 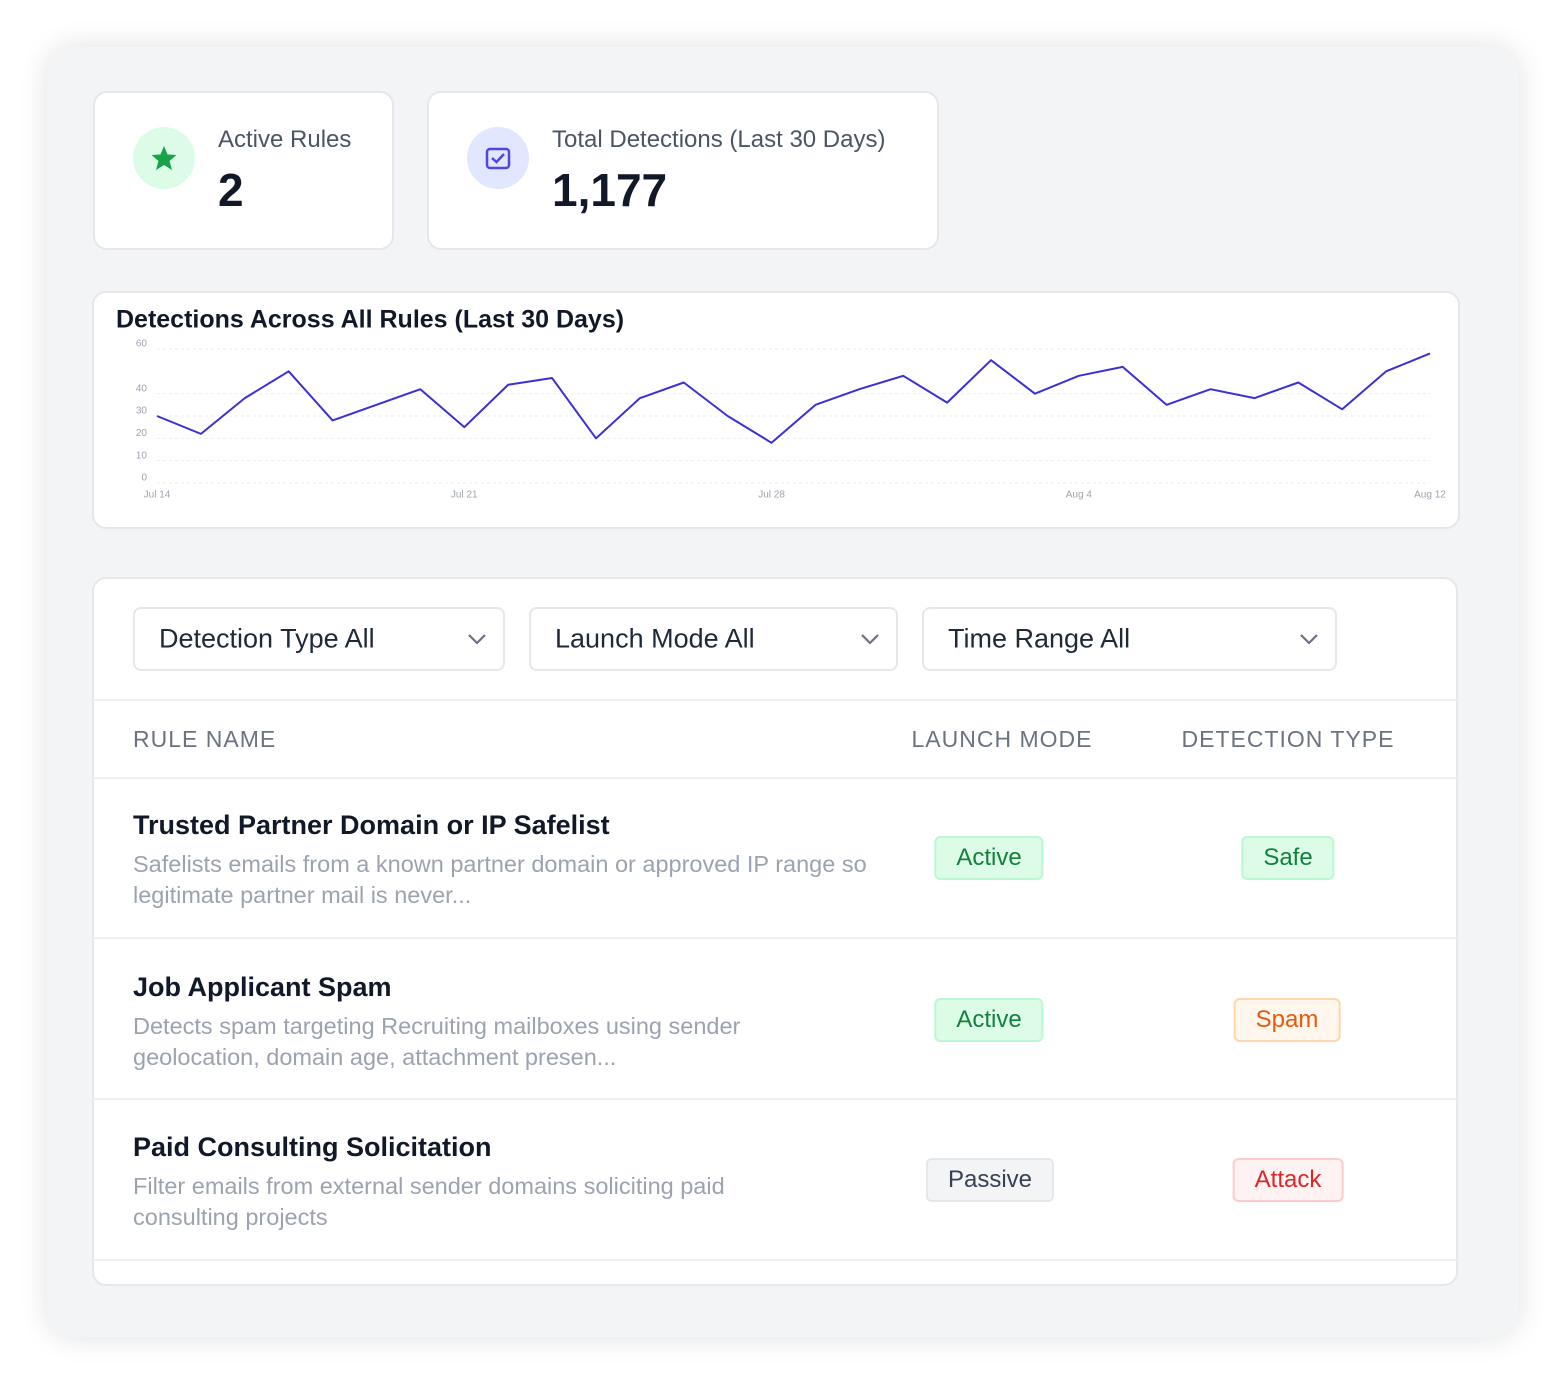 What do you see at coordinates (285, 139) in the screenshot?
I see `stat-label: Active Rules` at bounding box center [285, 139].